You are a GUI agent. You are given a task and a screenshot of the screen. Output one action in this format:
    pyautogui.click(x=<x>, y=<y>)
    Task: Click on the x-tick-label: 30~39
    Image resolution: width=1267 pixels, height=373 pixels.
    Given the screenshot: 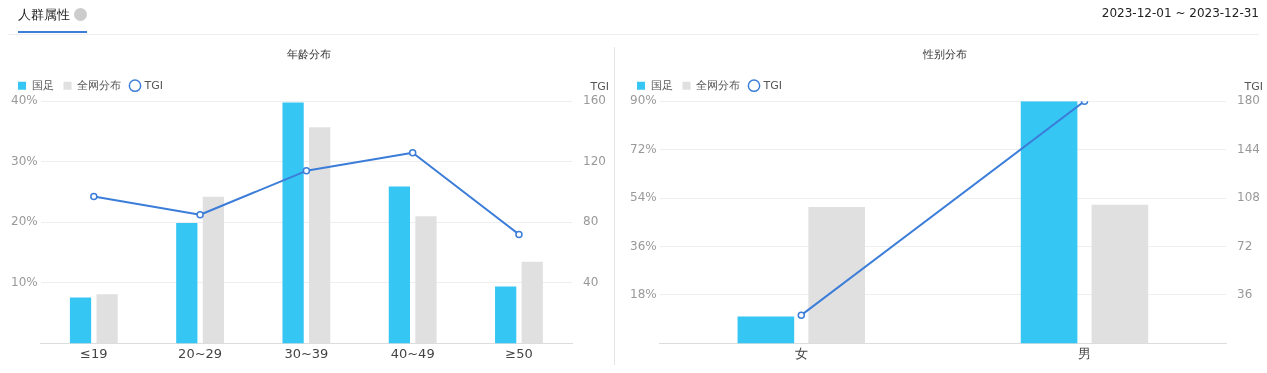 What is the action you would take?
    pyautogui.click(x=306, y=353)
    